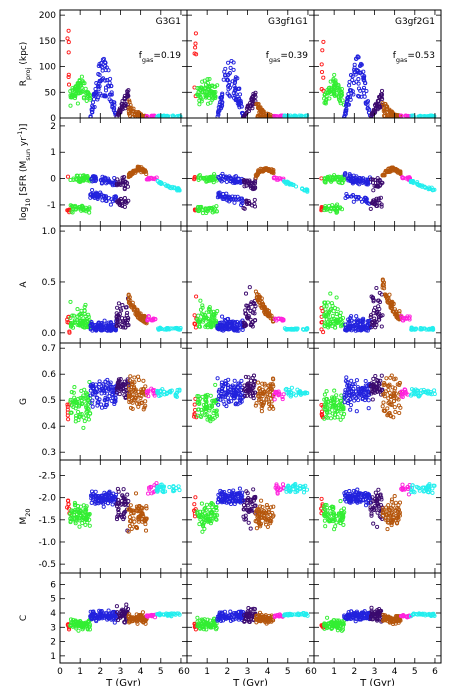 The width and height of the screenshot is (458, 686). Describe the element at coordinates (377, 172) in the screenshot. I see `panel-r1-c2` at that location.